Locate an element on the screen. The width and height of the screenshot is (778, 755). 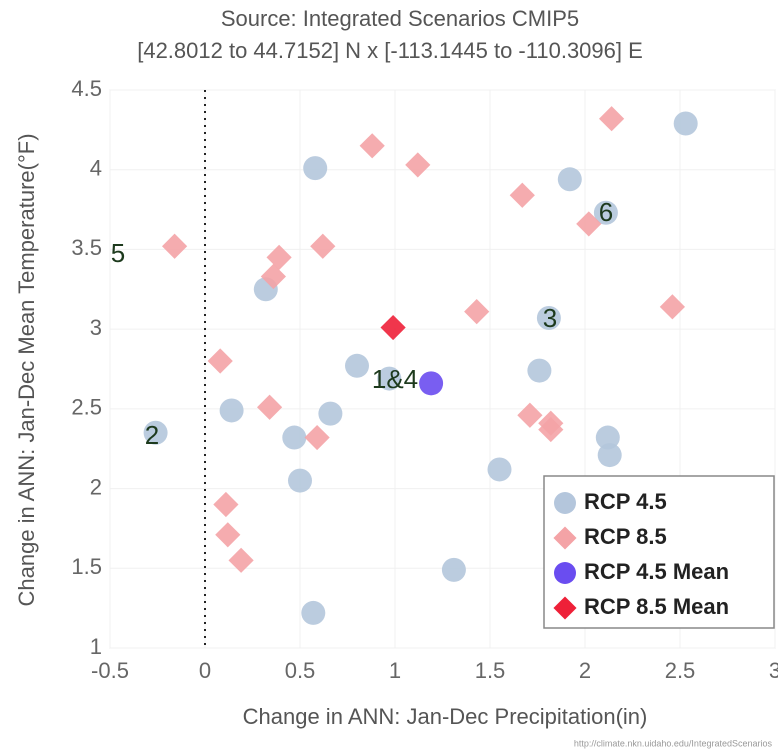
x-tick-label: -0.5 is located at coordinates (110, 670).